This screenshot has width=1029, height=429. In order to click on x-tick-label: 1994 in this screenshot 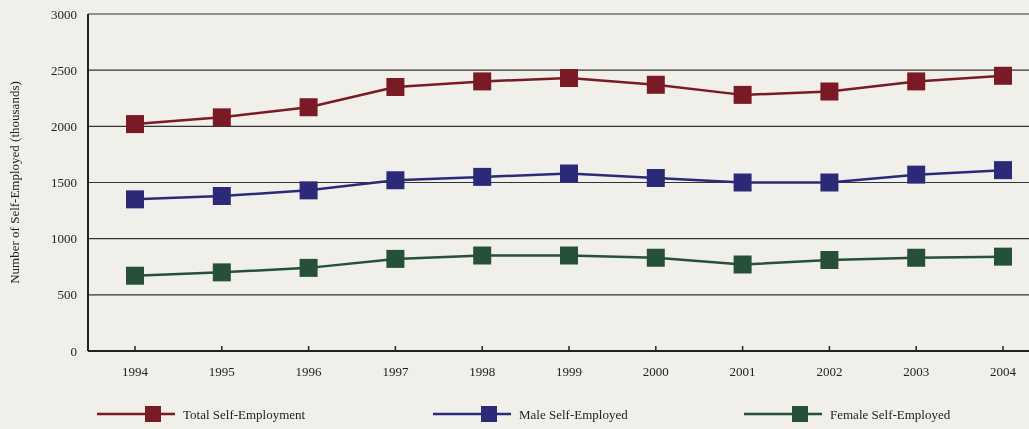, I will do `click(135, 371)`.